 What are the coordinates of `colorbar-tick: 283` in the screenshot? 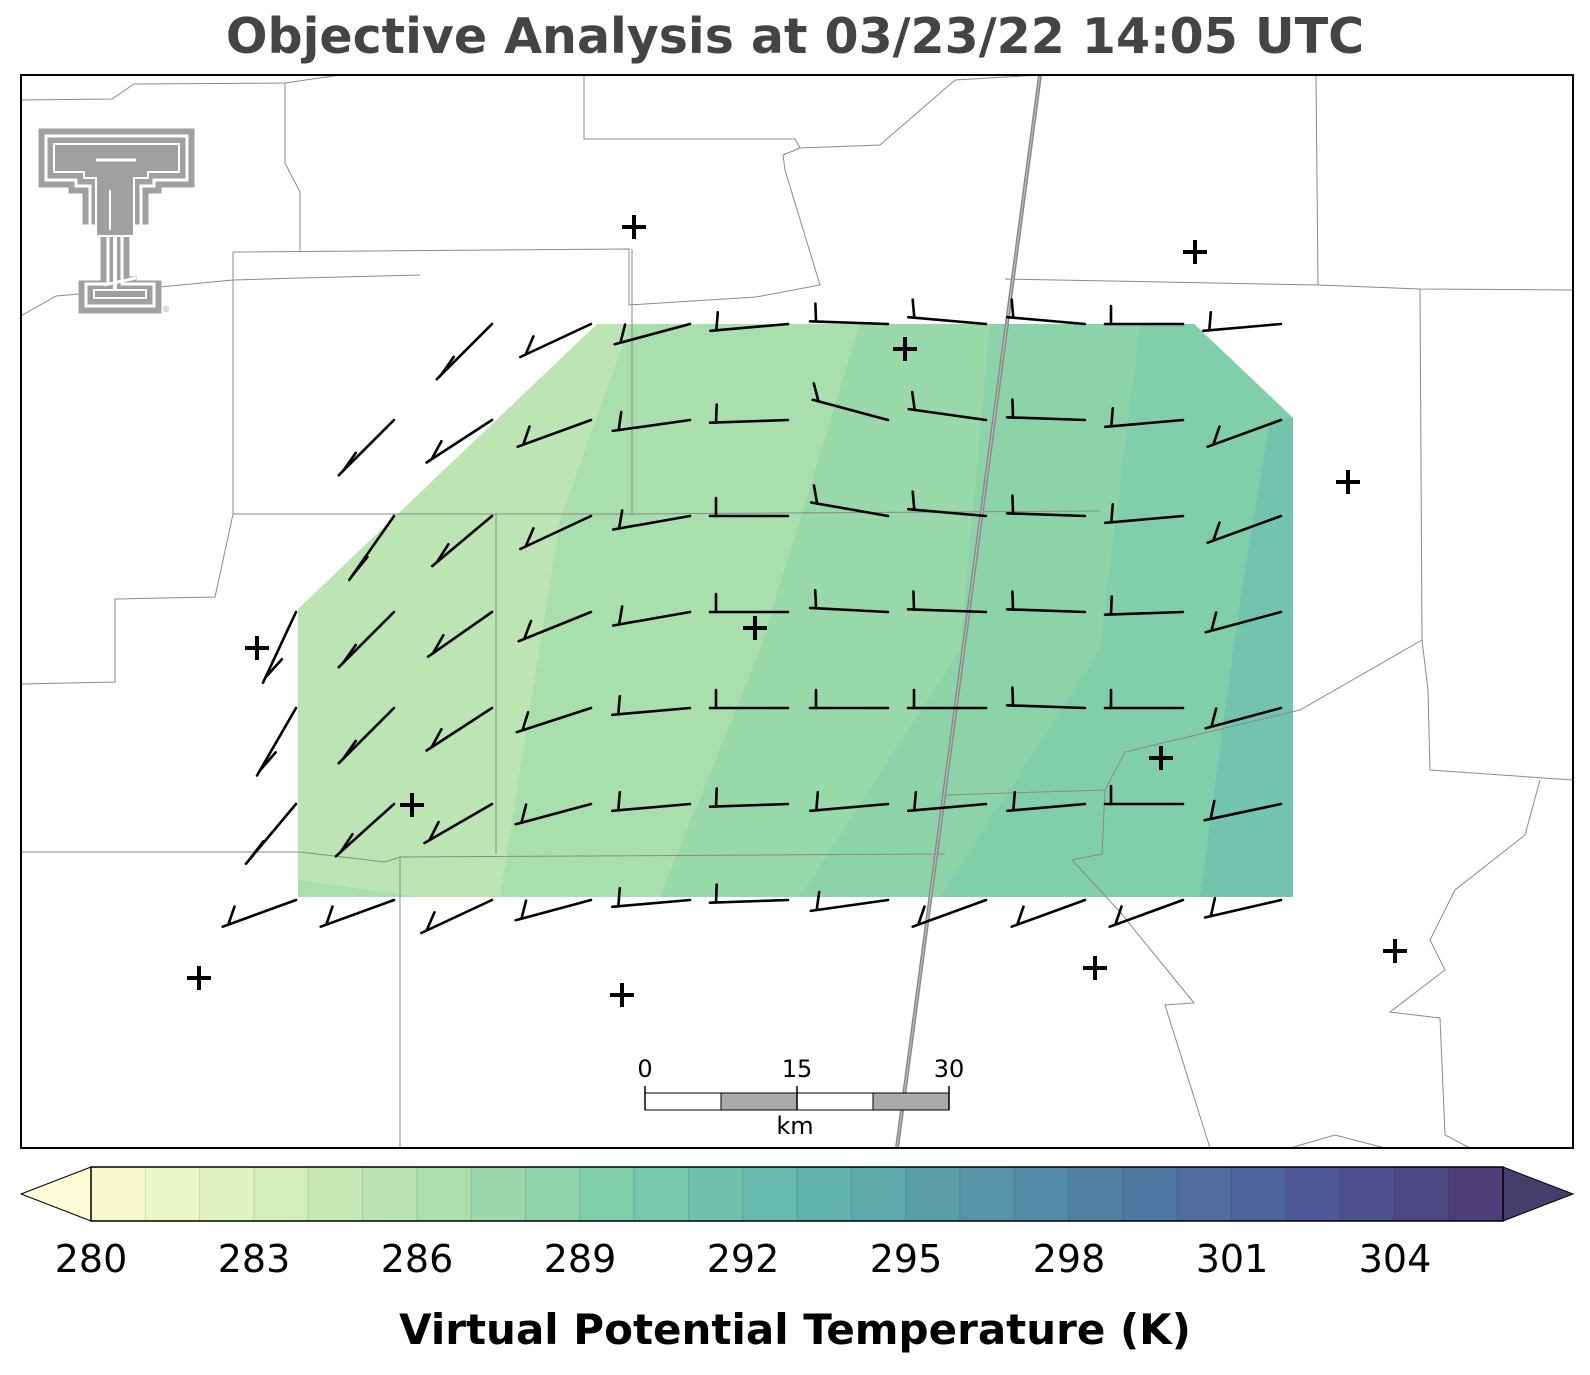 It's located at (254, 1259).